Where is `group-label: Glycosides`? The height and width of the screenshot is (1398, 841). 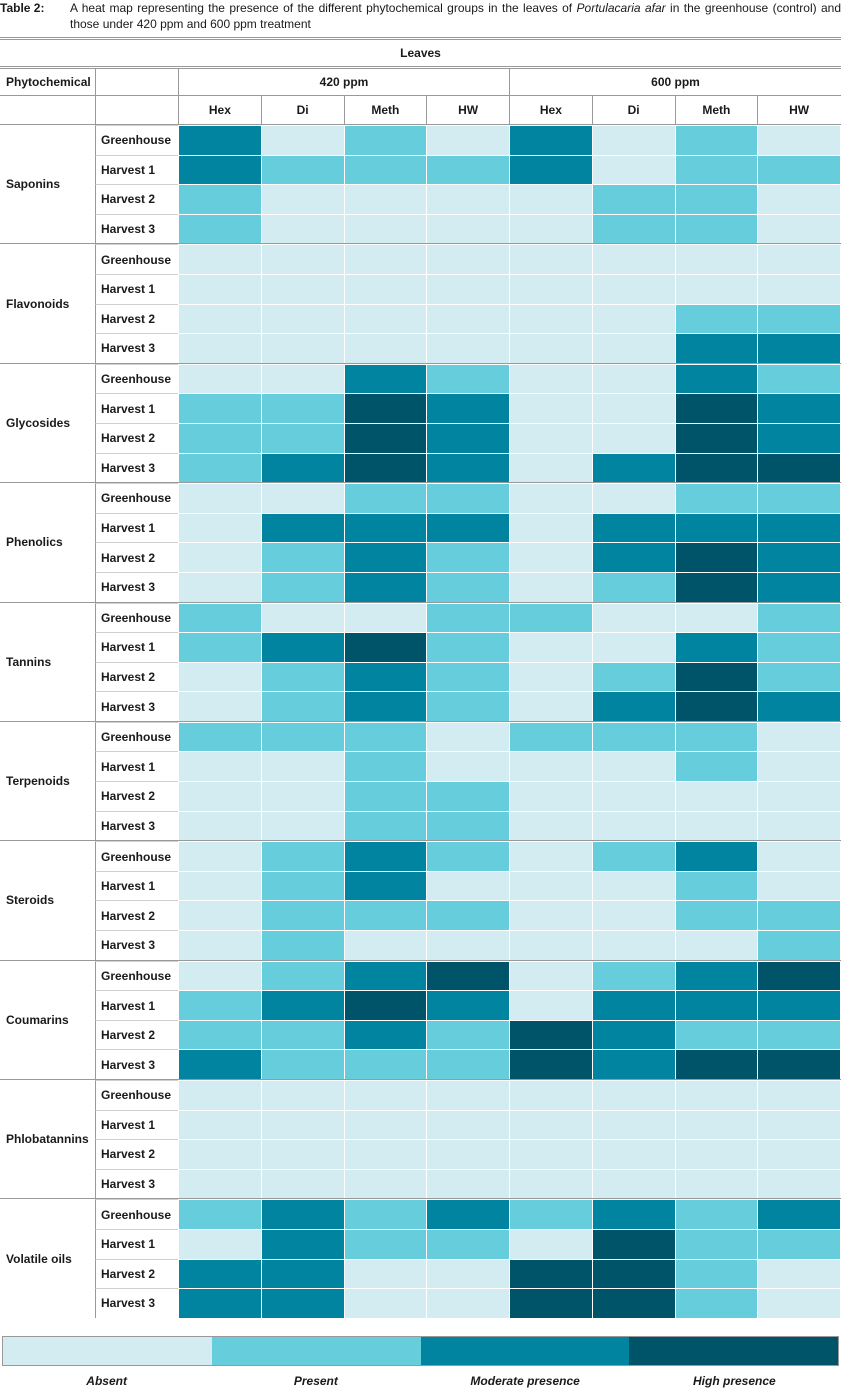 group-label: Glycosides is located at coordinates (38, 422).